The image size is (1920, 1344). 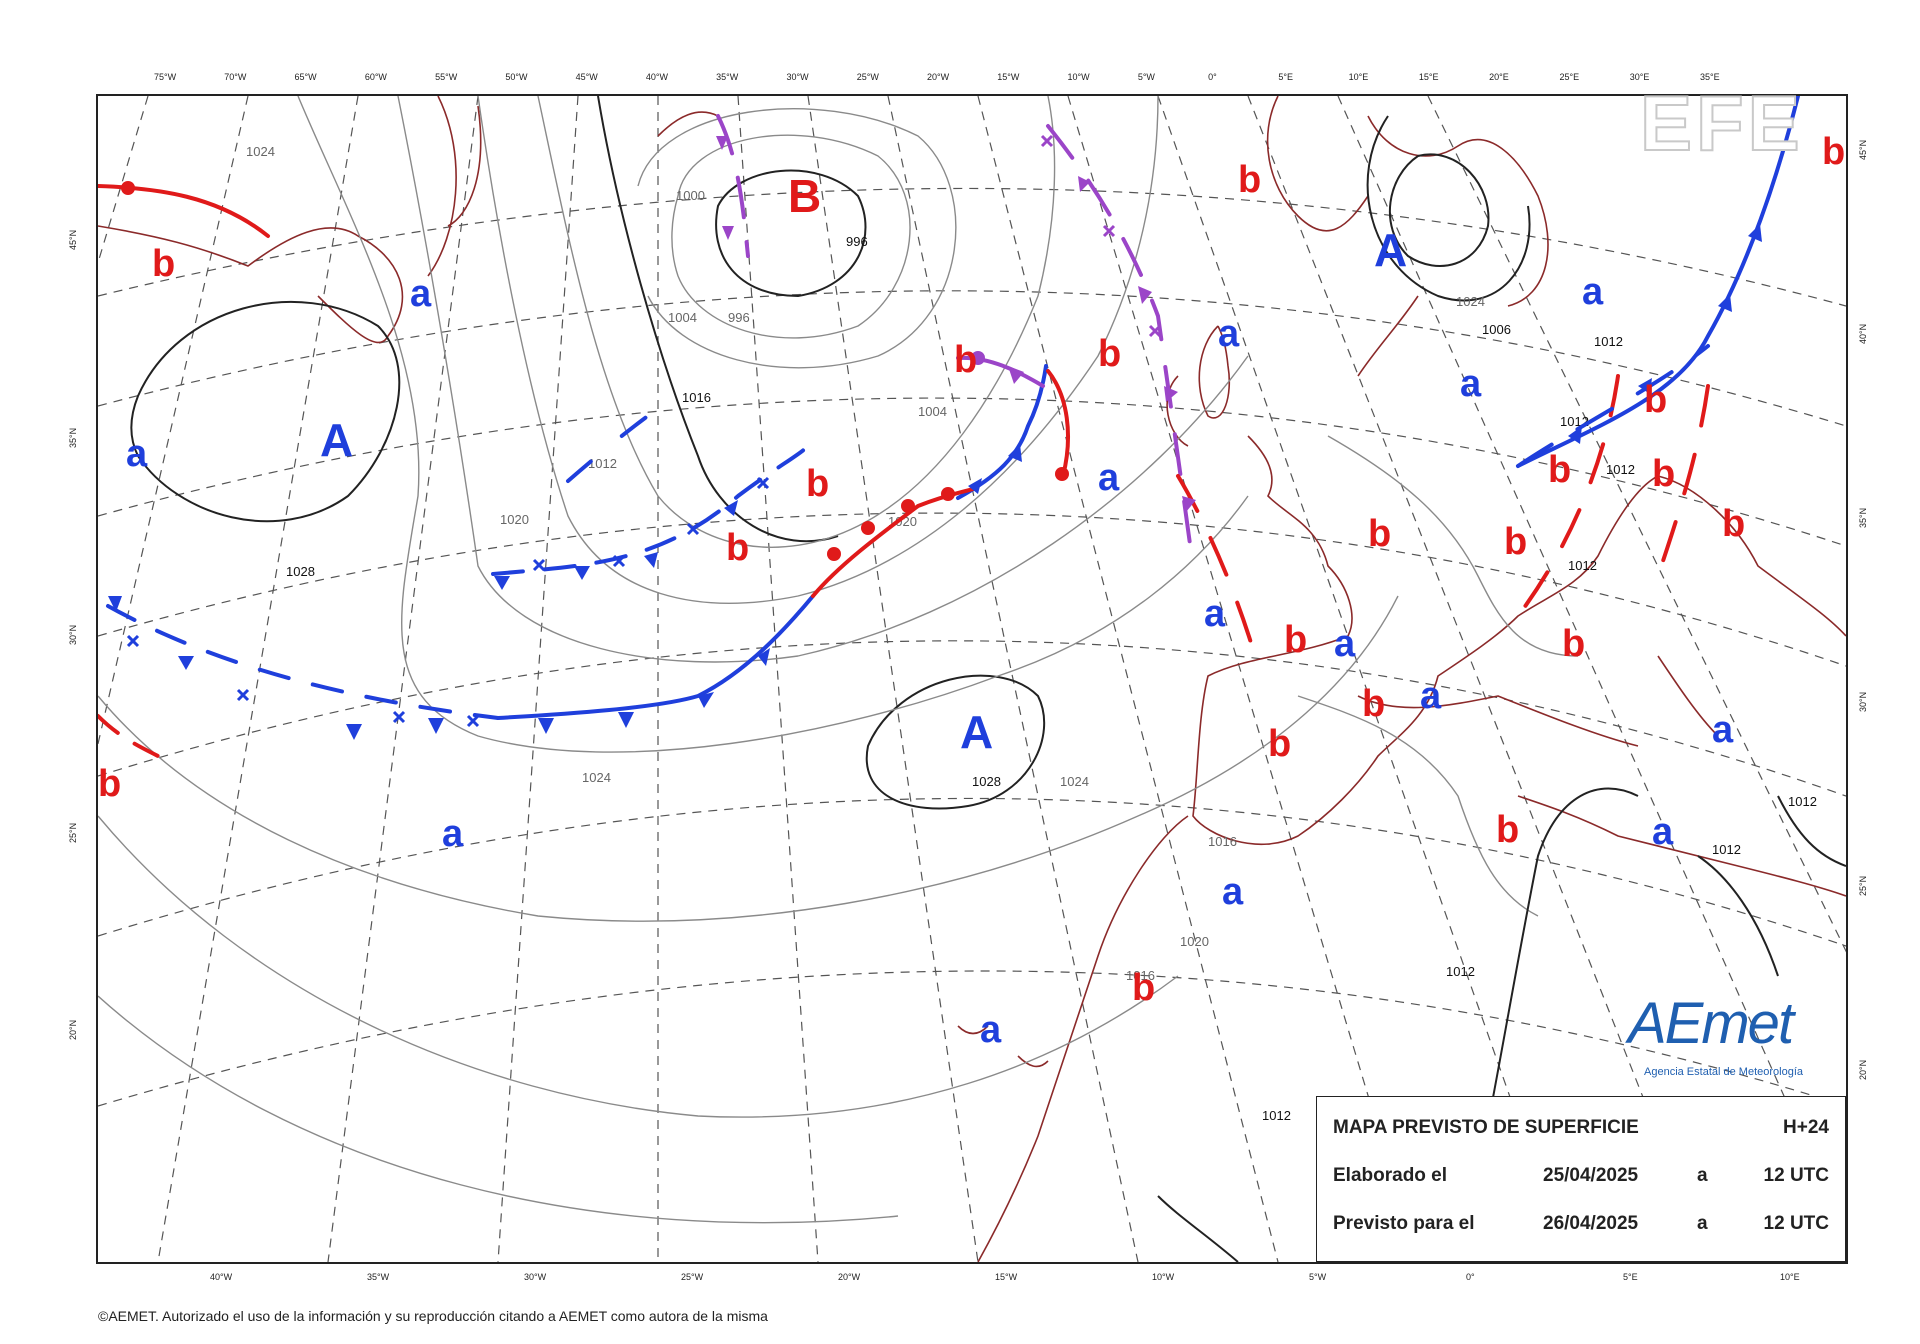 What do you see at coordinates (1146, 77) in the screenshot?
I see `tick-label: 5°W` at bounding box center [1146, 77].